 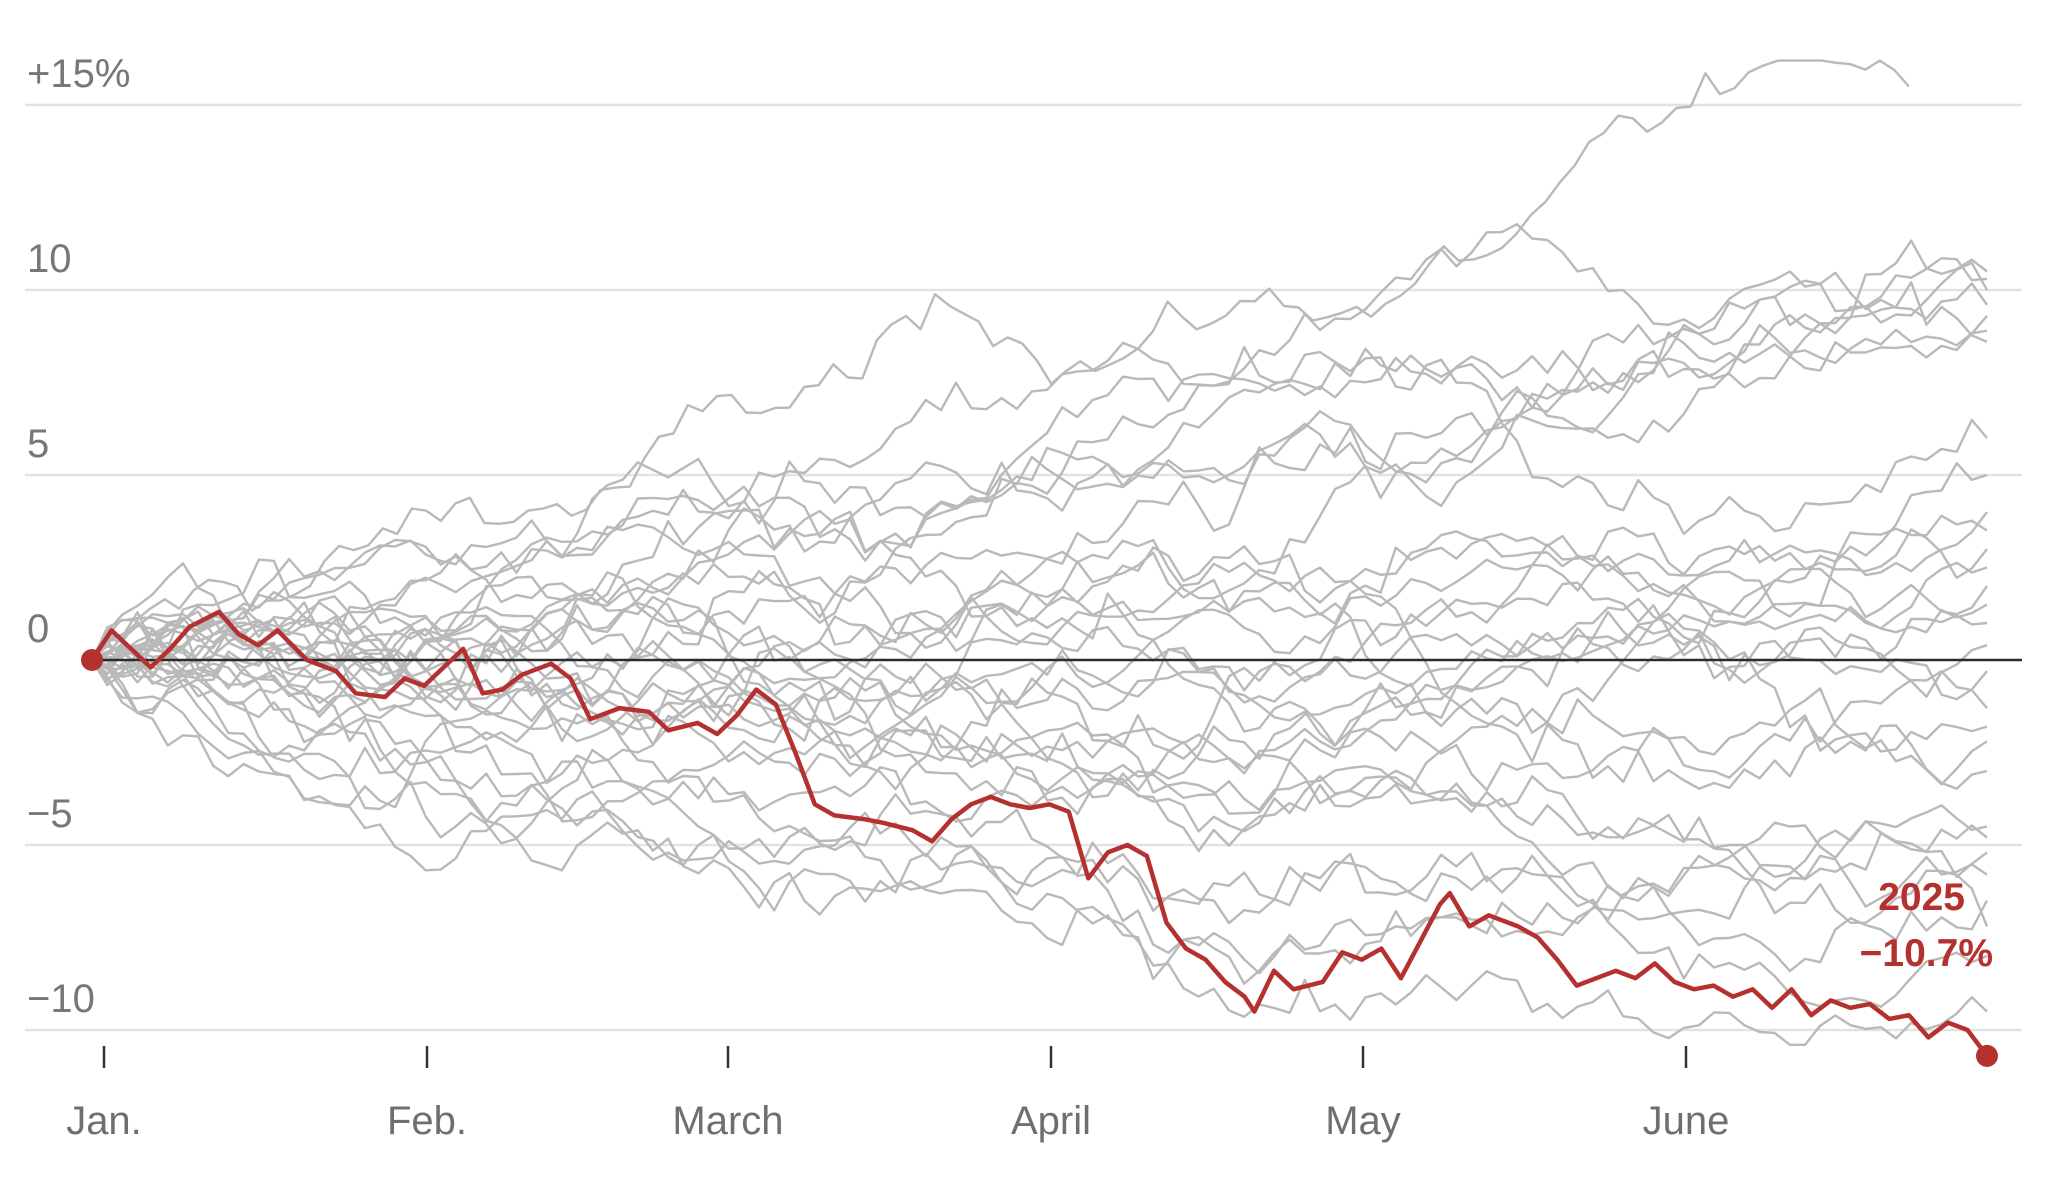 What do you see at coordinates (61, 999) in the screenshot?
I see `y-tick-label: −10` at bounding box center [61, 999].